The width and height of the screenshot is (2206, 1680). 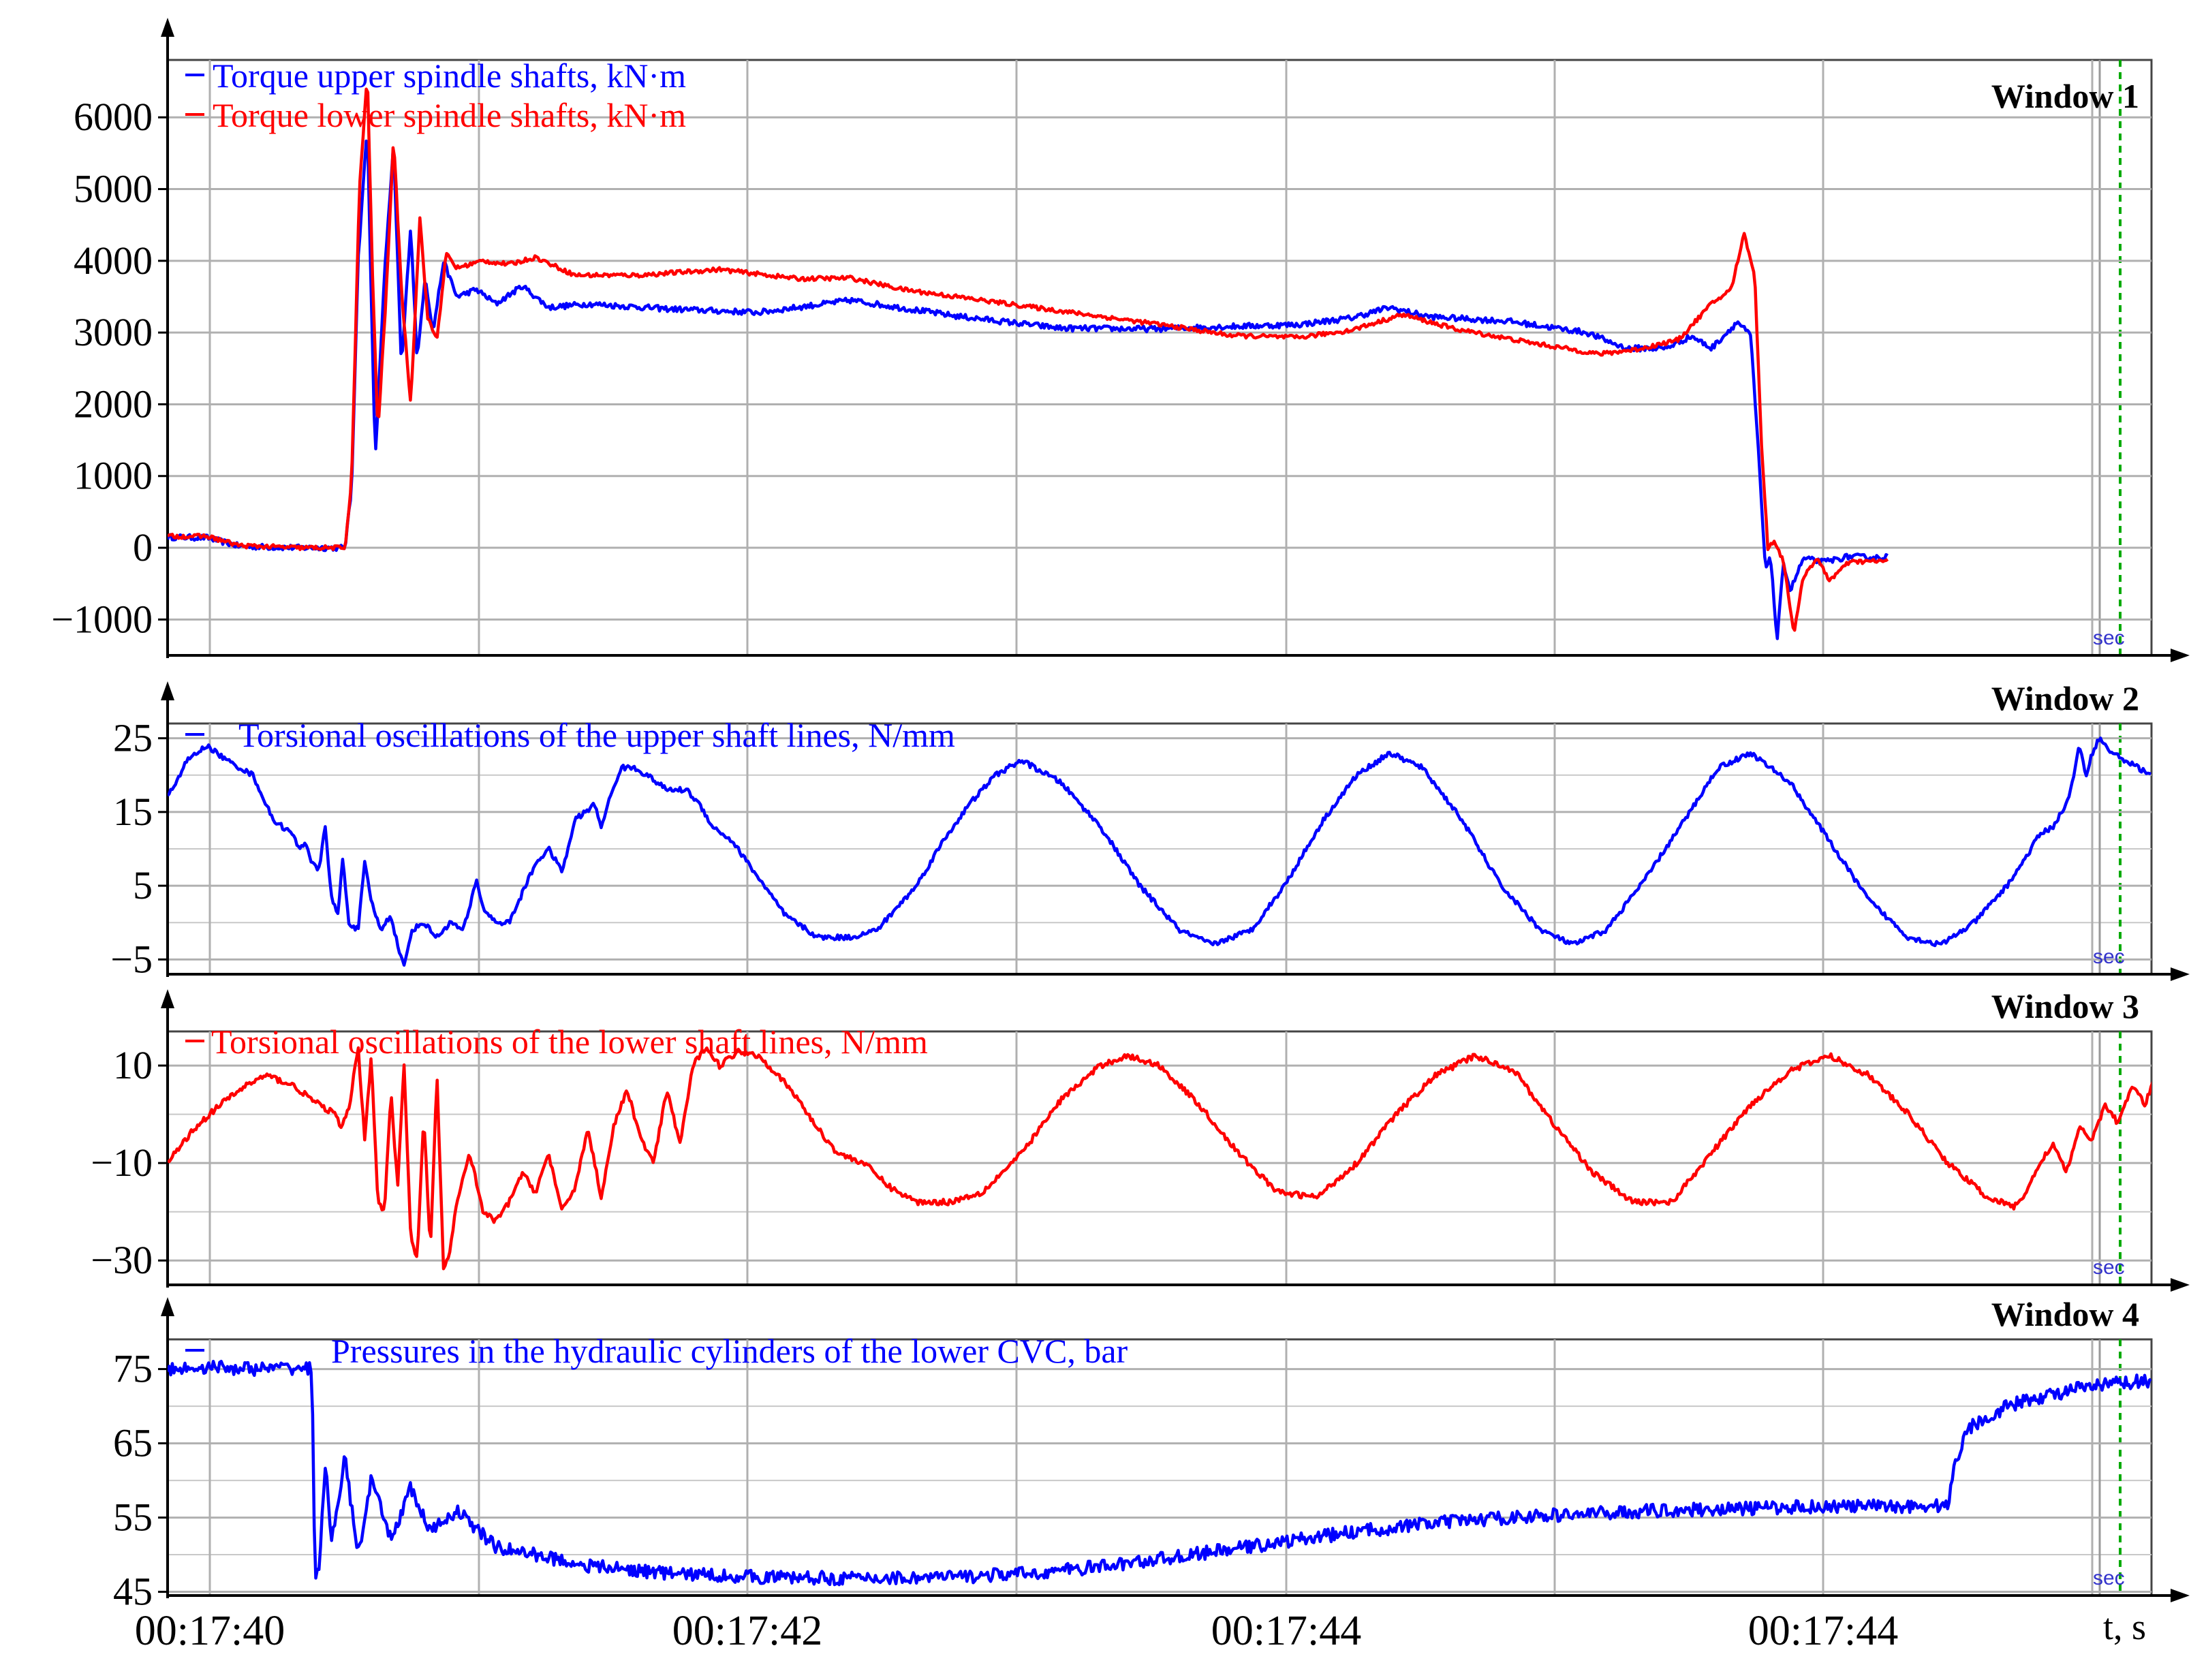 What do you see at coordinates (122, 1162) in the screenshot?
I see `window-3-ytick-label: −10` at bounding box center [122, 1162].